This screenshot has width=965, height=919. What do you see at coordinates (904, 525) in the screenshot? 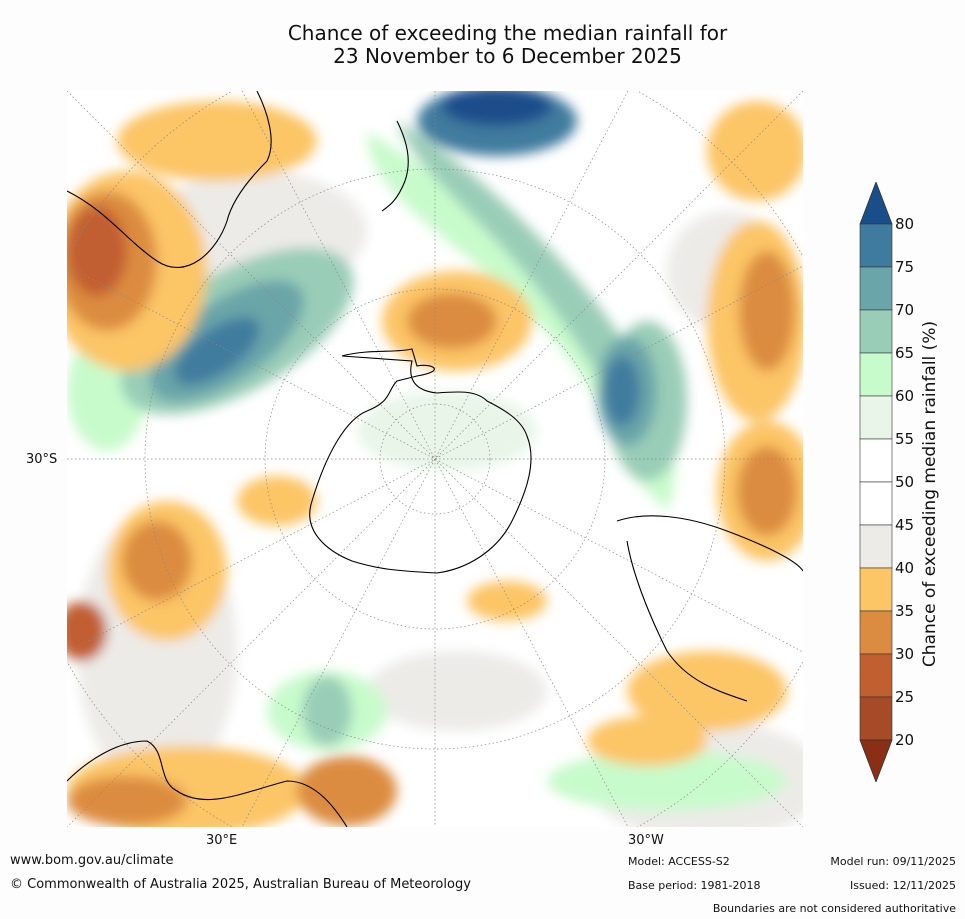
I see `colorbar-tick-45: 45` at bounding box center [904, 525].